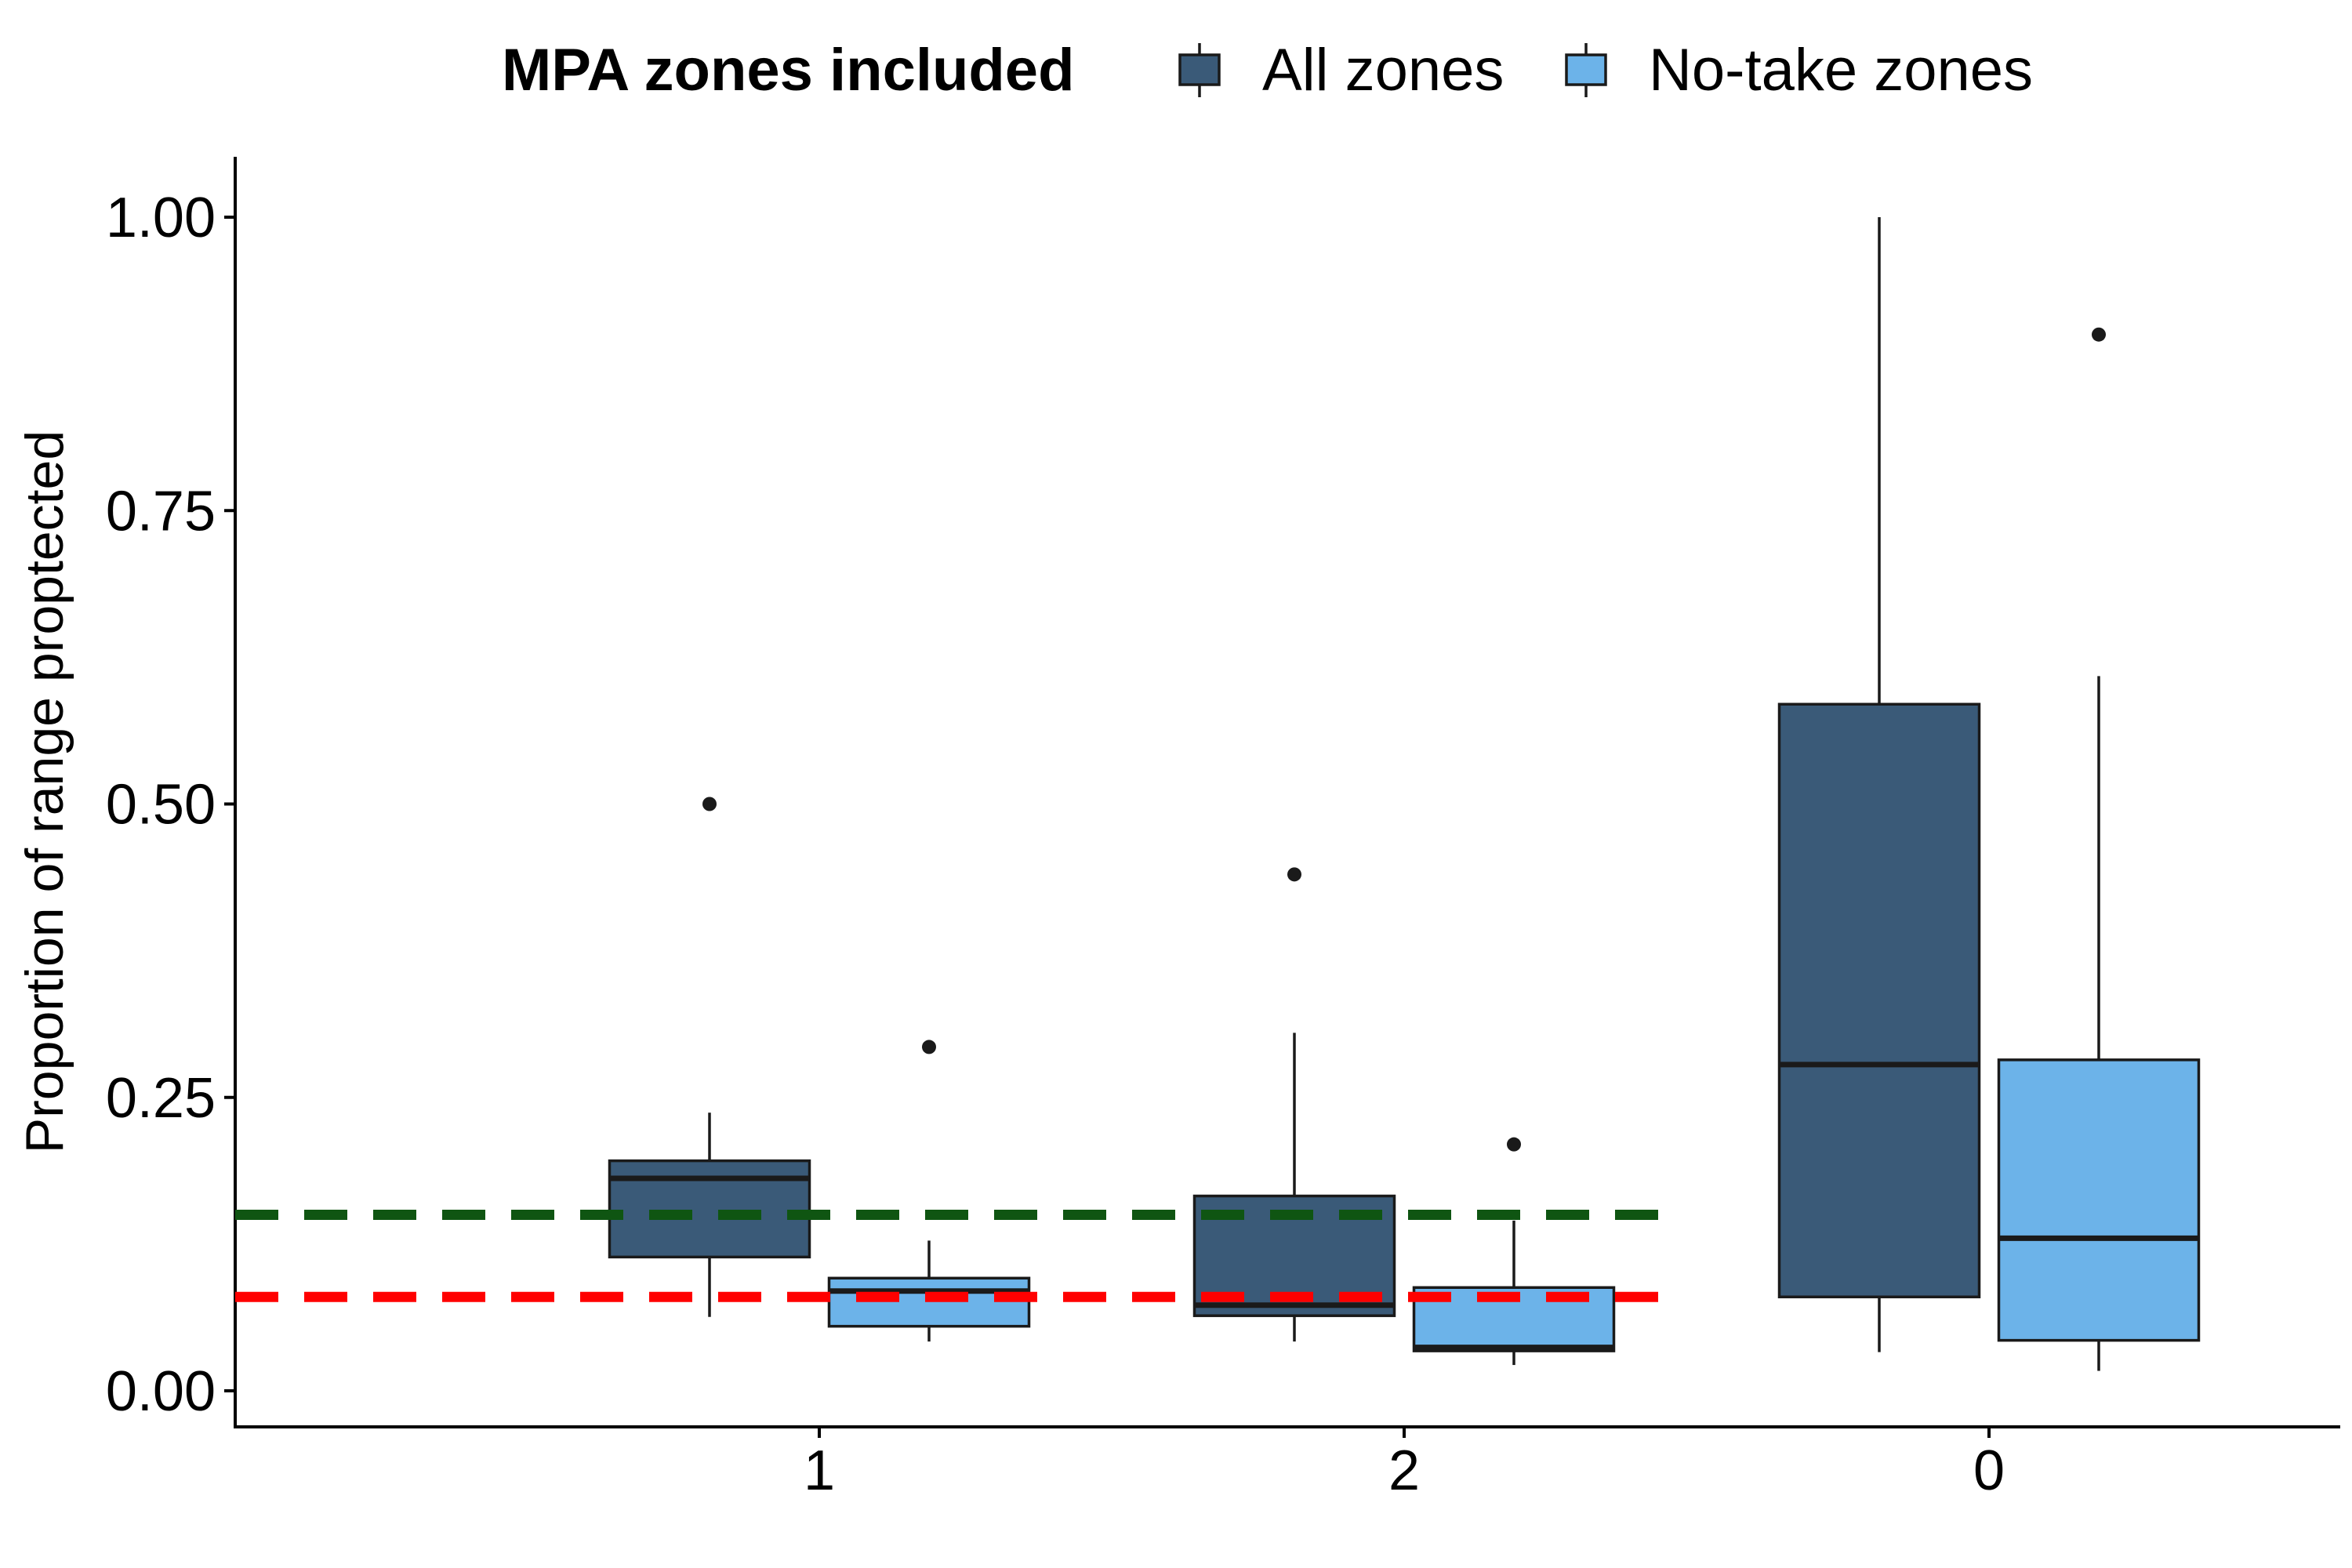 The height and width of the screenshot is (1568, 2352). I want to click on y-tick-label: 1.00, so click(161, 218).